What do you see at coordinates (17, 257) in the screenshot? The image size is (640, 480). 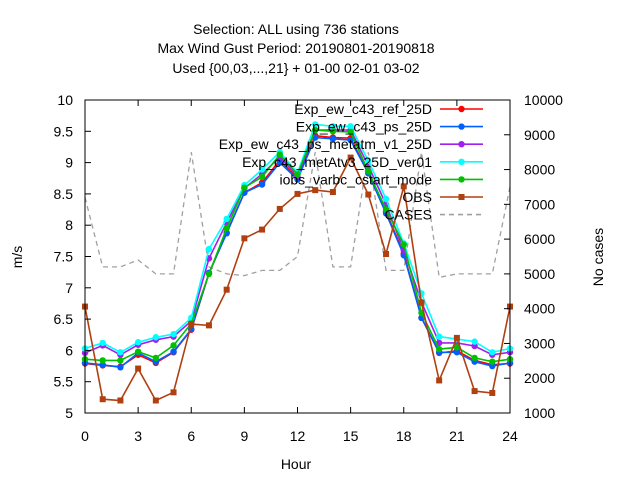 I see `y-axis-label: m/s` at bounding box center [17, 257].